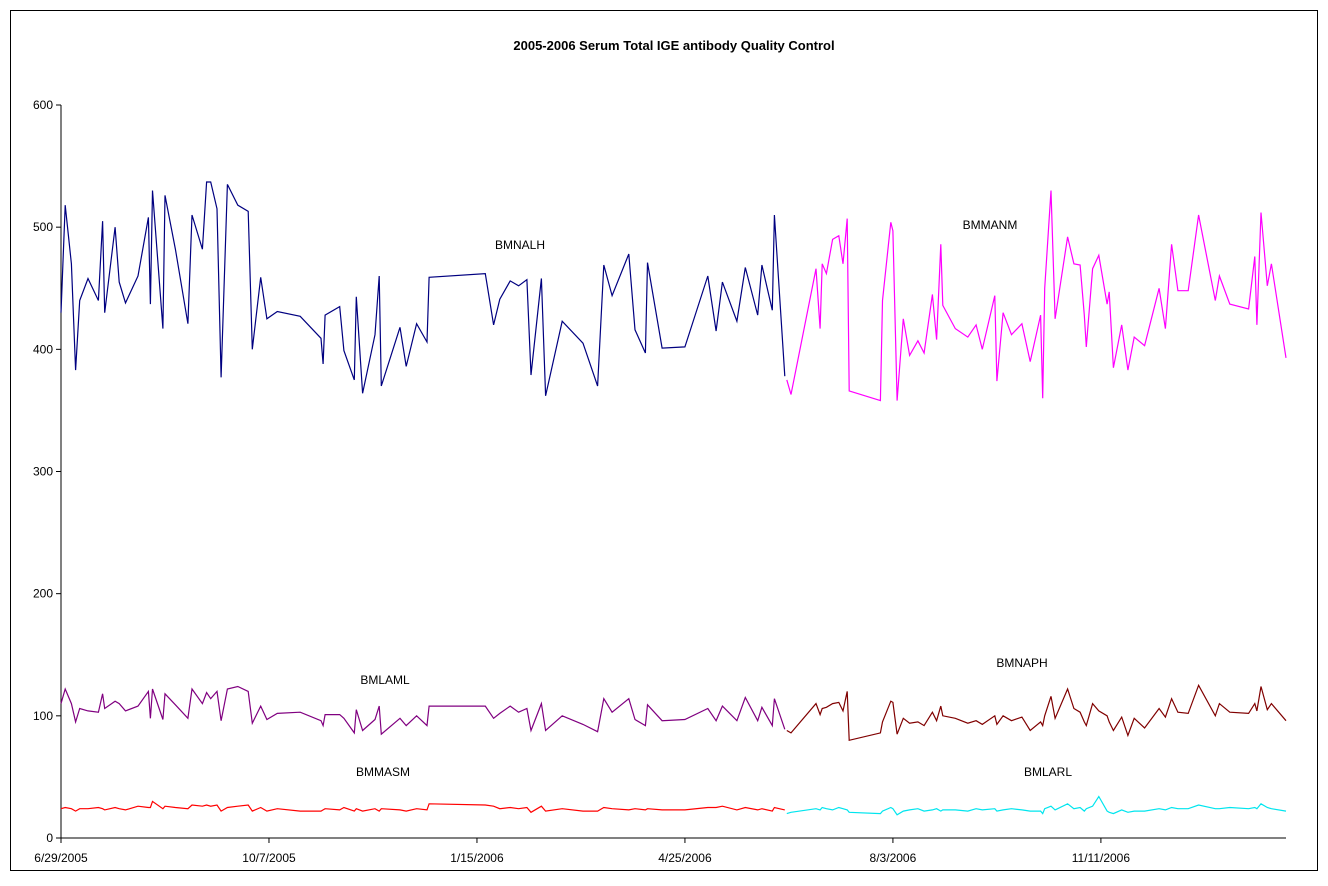  I want to click on series-label: BMLAML, so click(385, 680).